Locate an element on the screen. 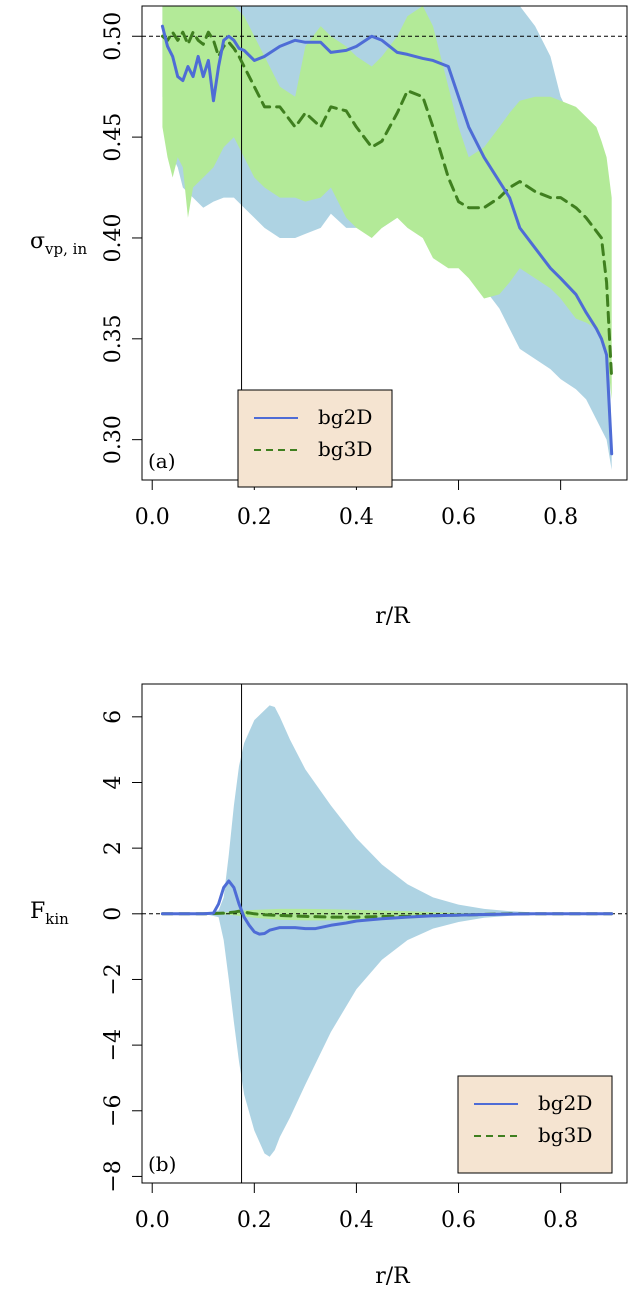 This screenshot has width=644, height=1301. y-tick-label: −2 is located at coordinates (113, 979).